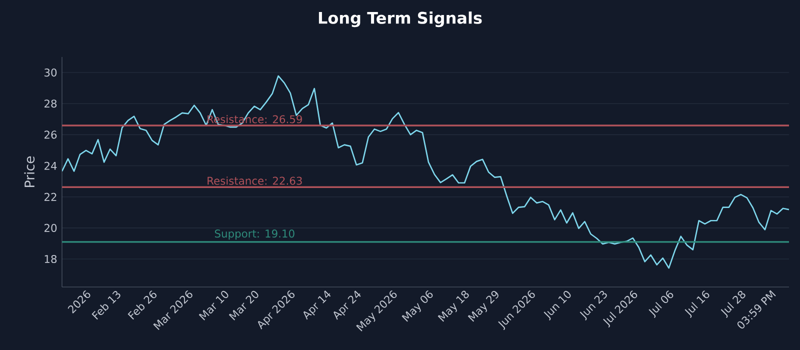 This screenshot has width=800, height=350. Describe the element at coordinates (50, 228) in the screenshot. I see `y-tick-label: 20` at that location.